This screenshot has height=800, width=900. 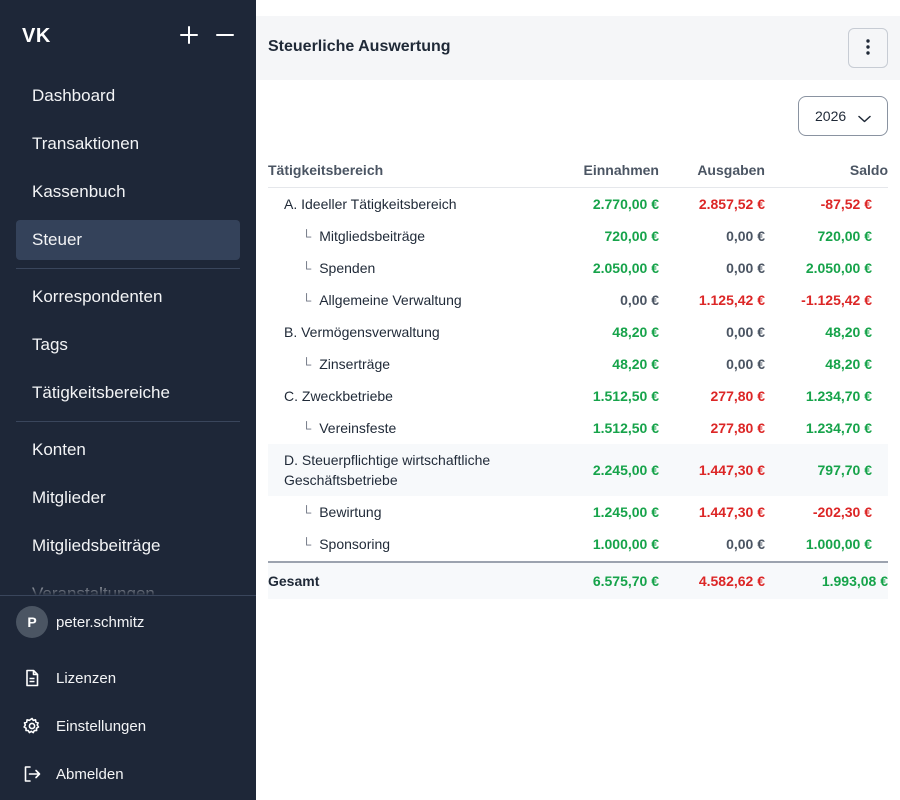 I want to click on row-balance: -202,30 €, so click(x=842, y=512).